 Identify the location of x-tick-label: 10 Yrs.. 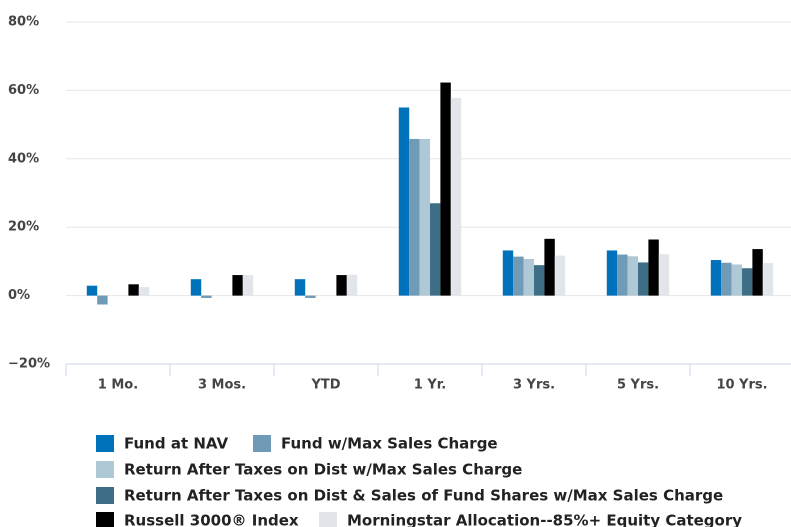
(741, 385).